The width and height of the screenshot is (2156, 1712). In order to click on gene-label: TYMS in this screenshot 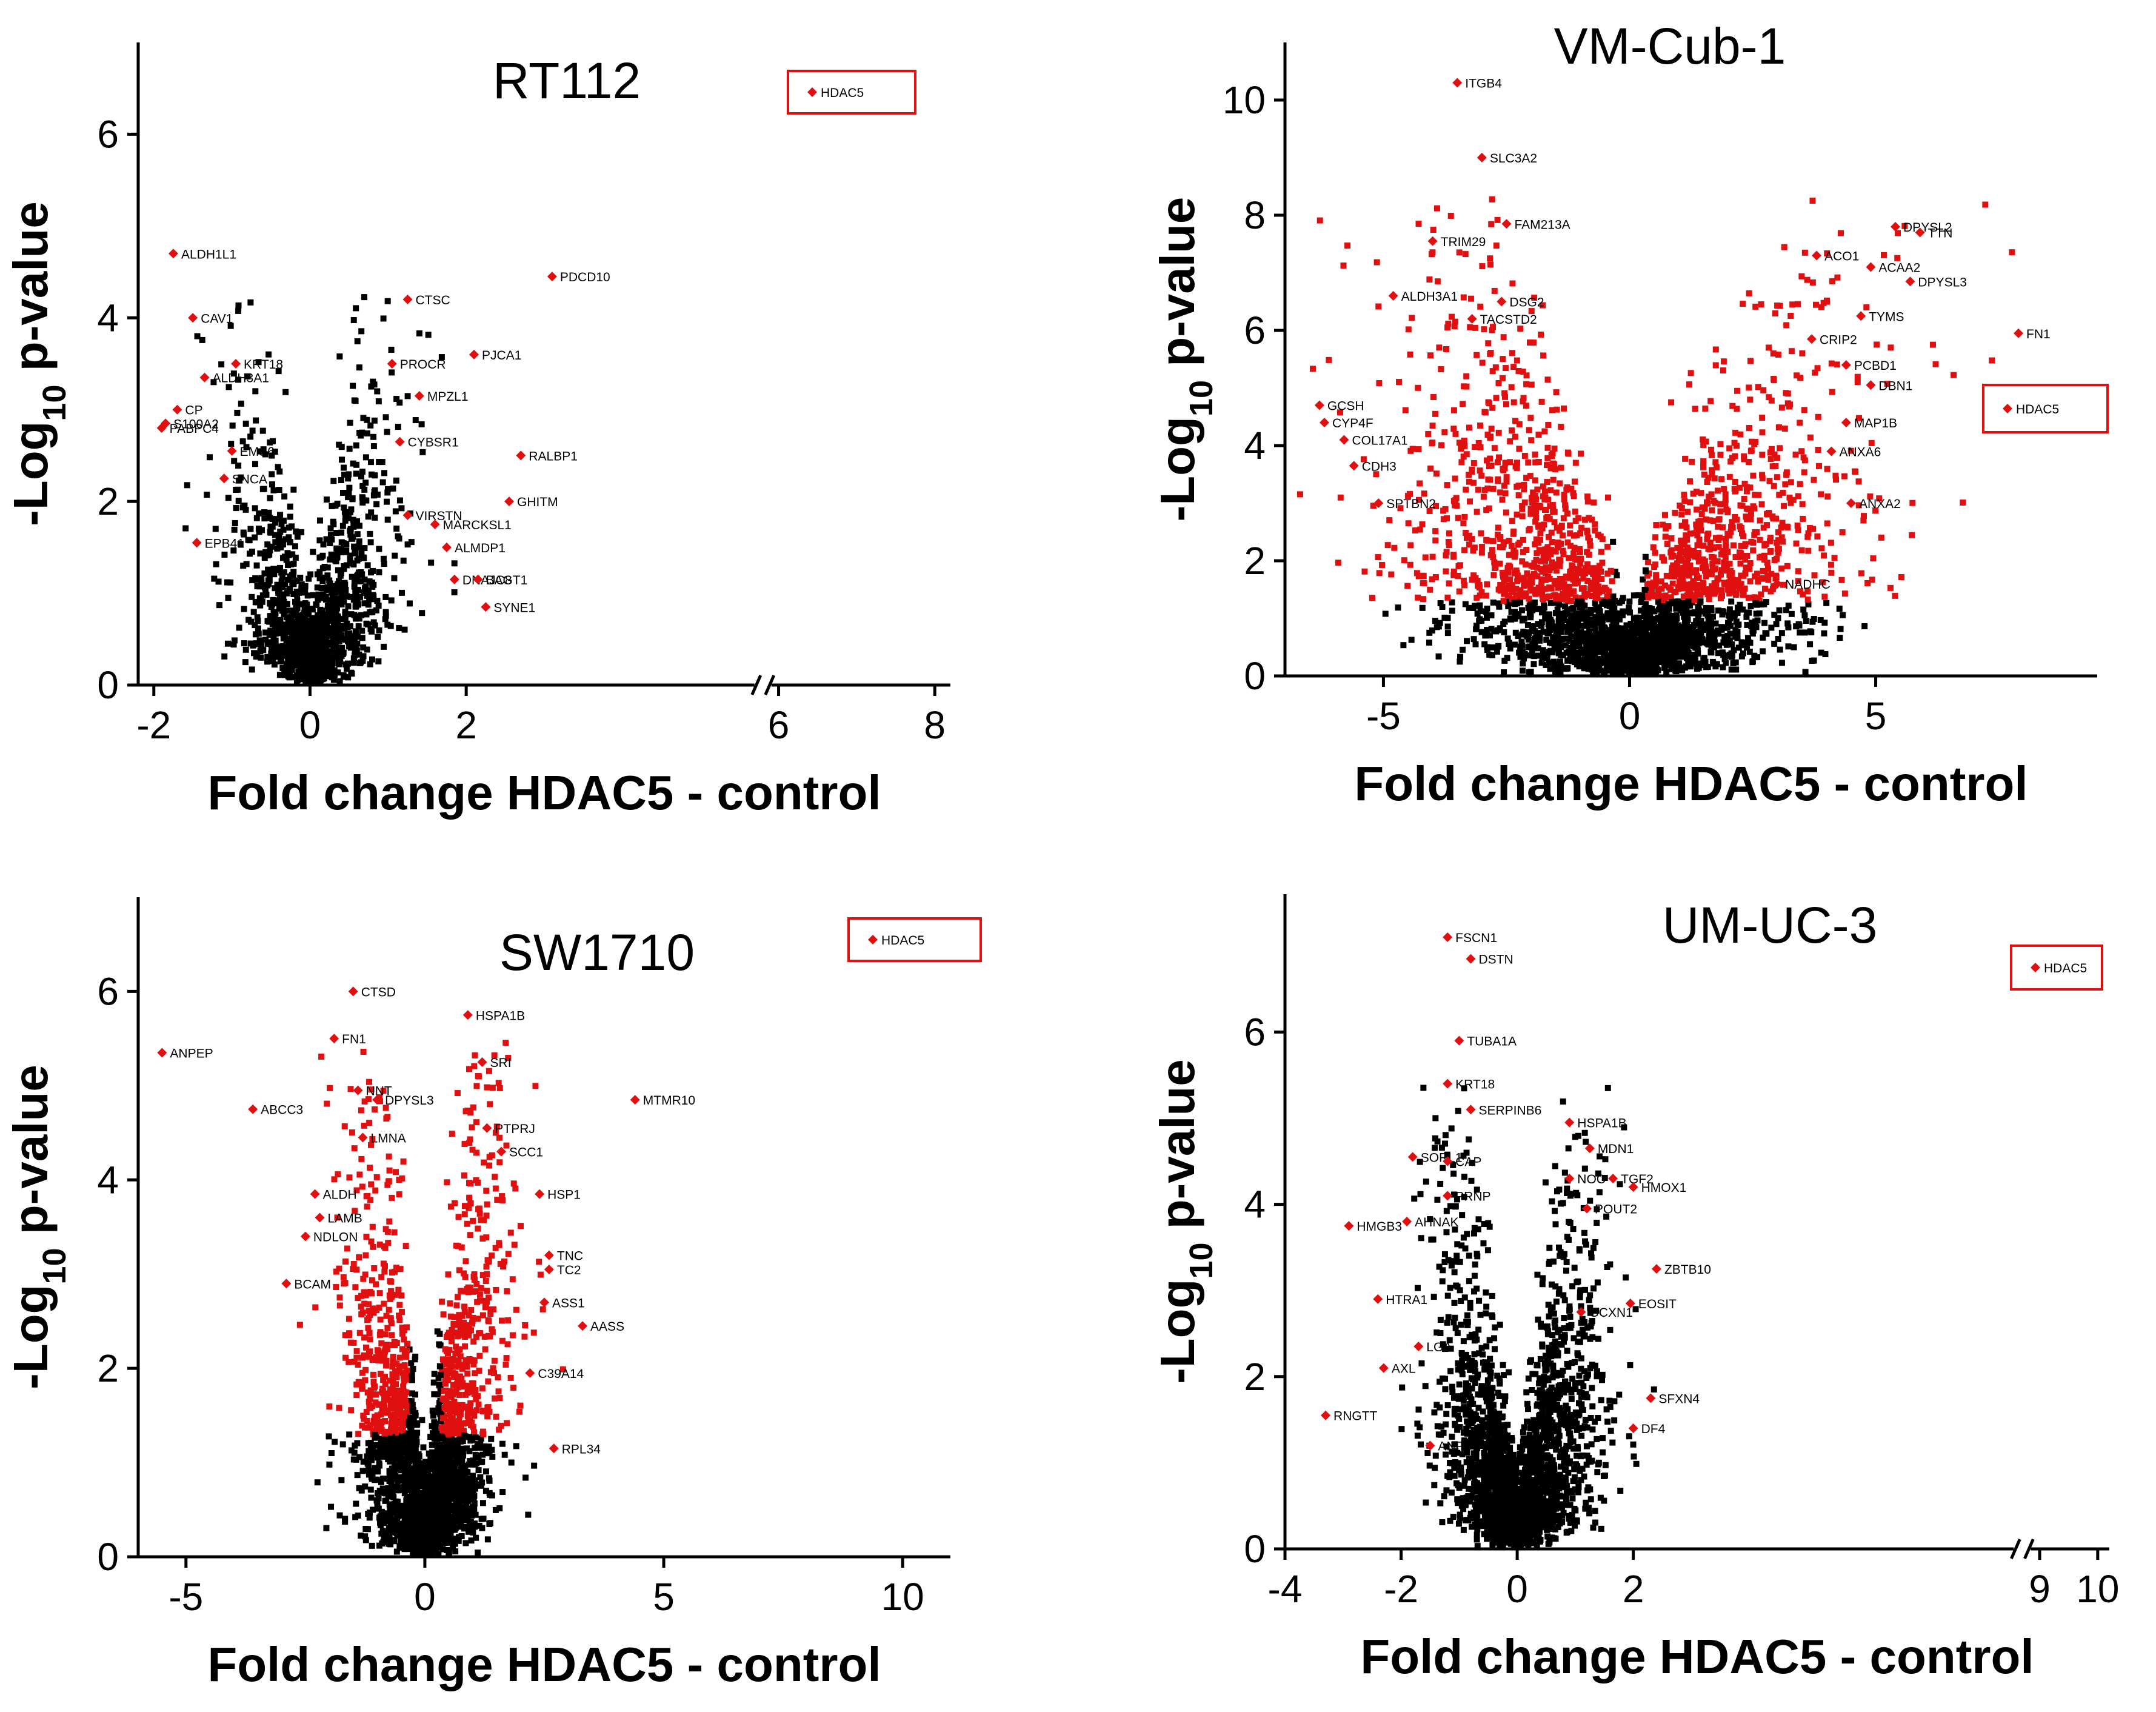, I will do `click(1886, 317)`.